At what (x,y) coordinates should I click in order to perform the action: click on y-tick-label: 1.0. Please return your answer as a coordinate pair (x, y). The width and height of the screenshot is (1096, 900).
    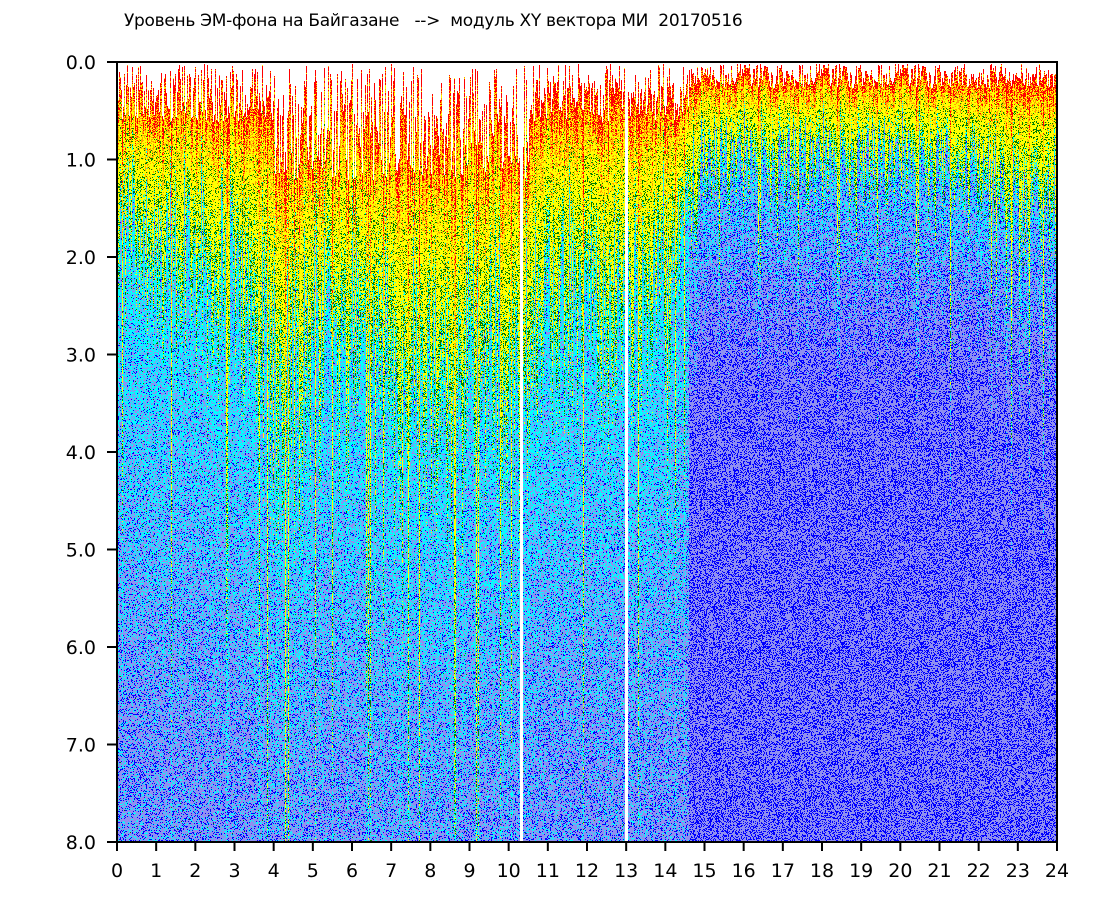
    Looking at the image, I should click on (81, 161).